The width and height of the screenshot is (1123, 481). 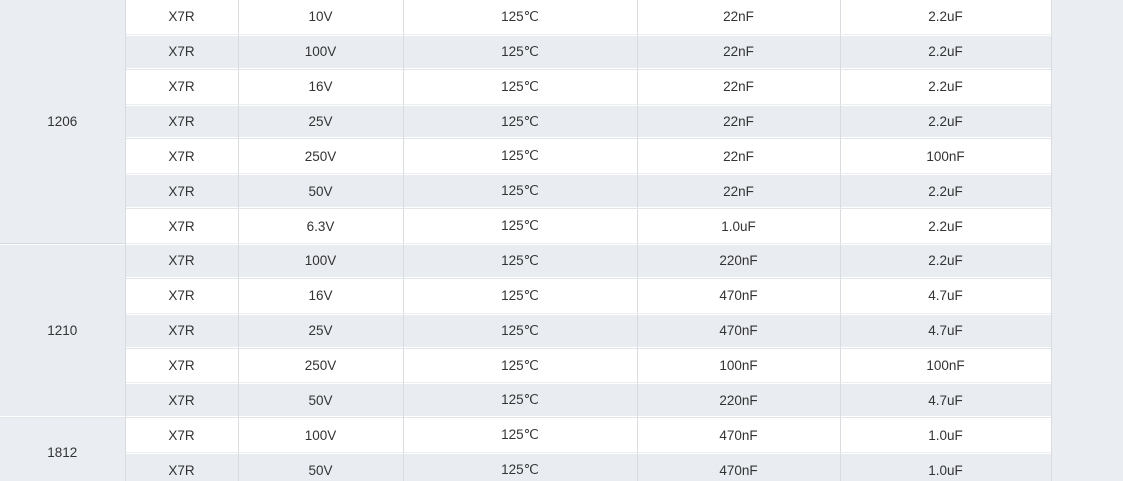 I want to click on cell-voltage: 6.3V, so click(x=320, y=226).